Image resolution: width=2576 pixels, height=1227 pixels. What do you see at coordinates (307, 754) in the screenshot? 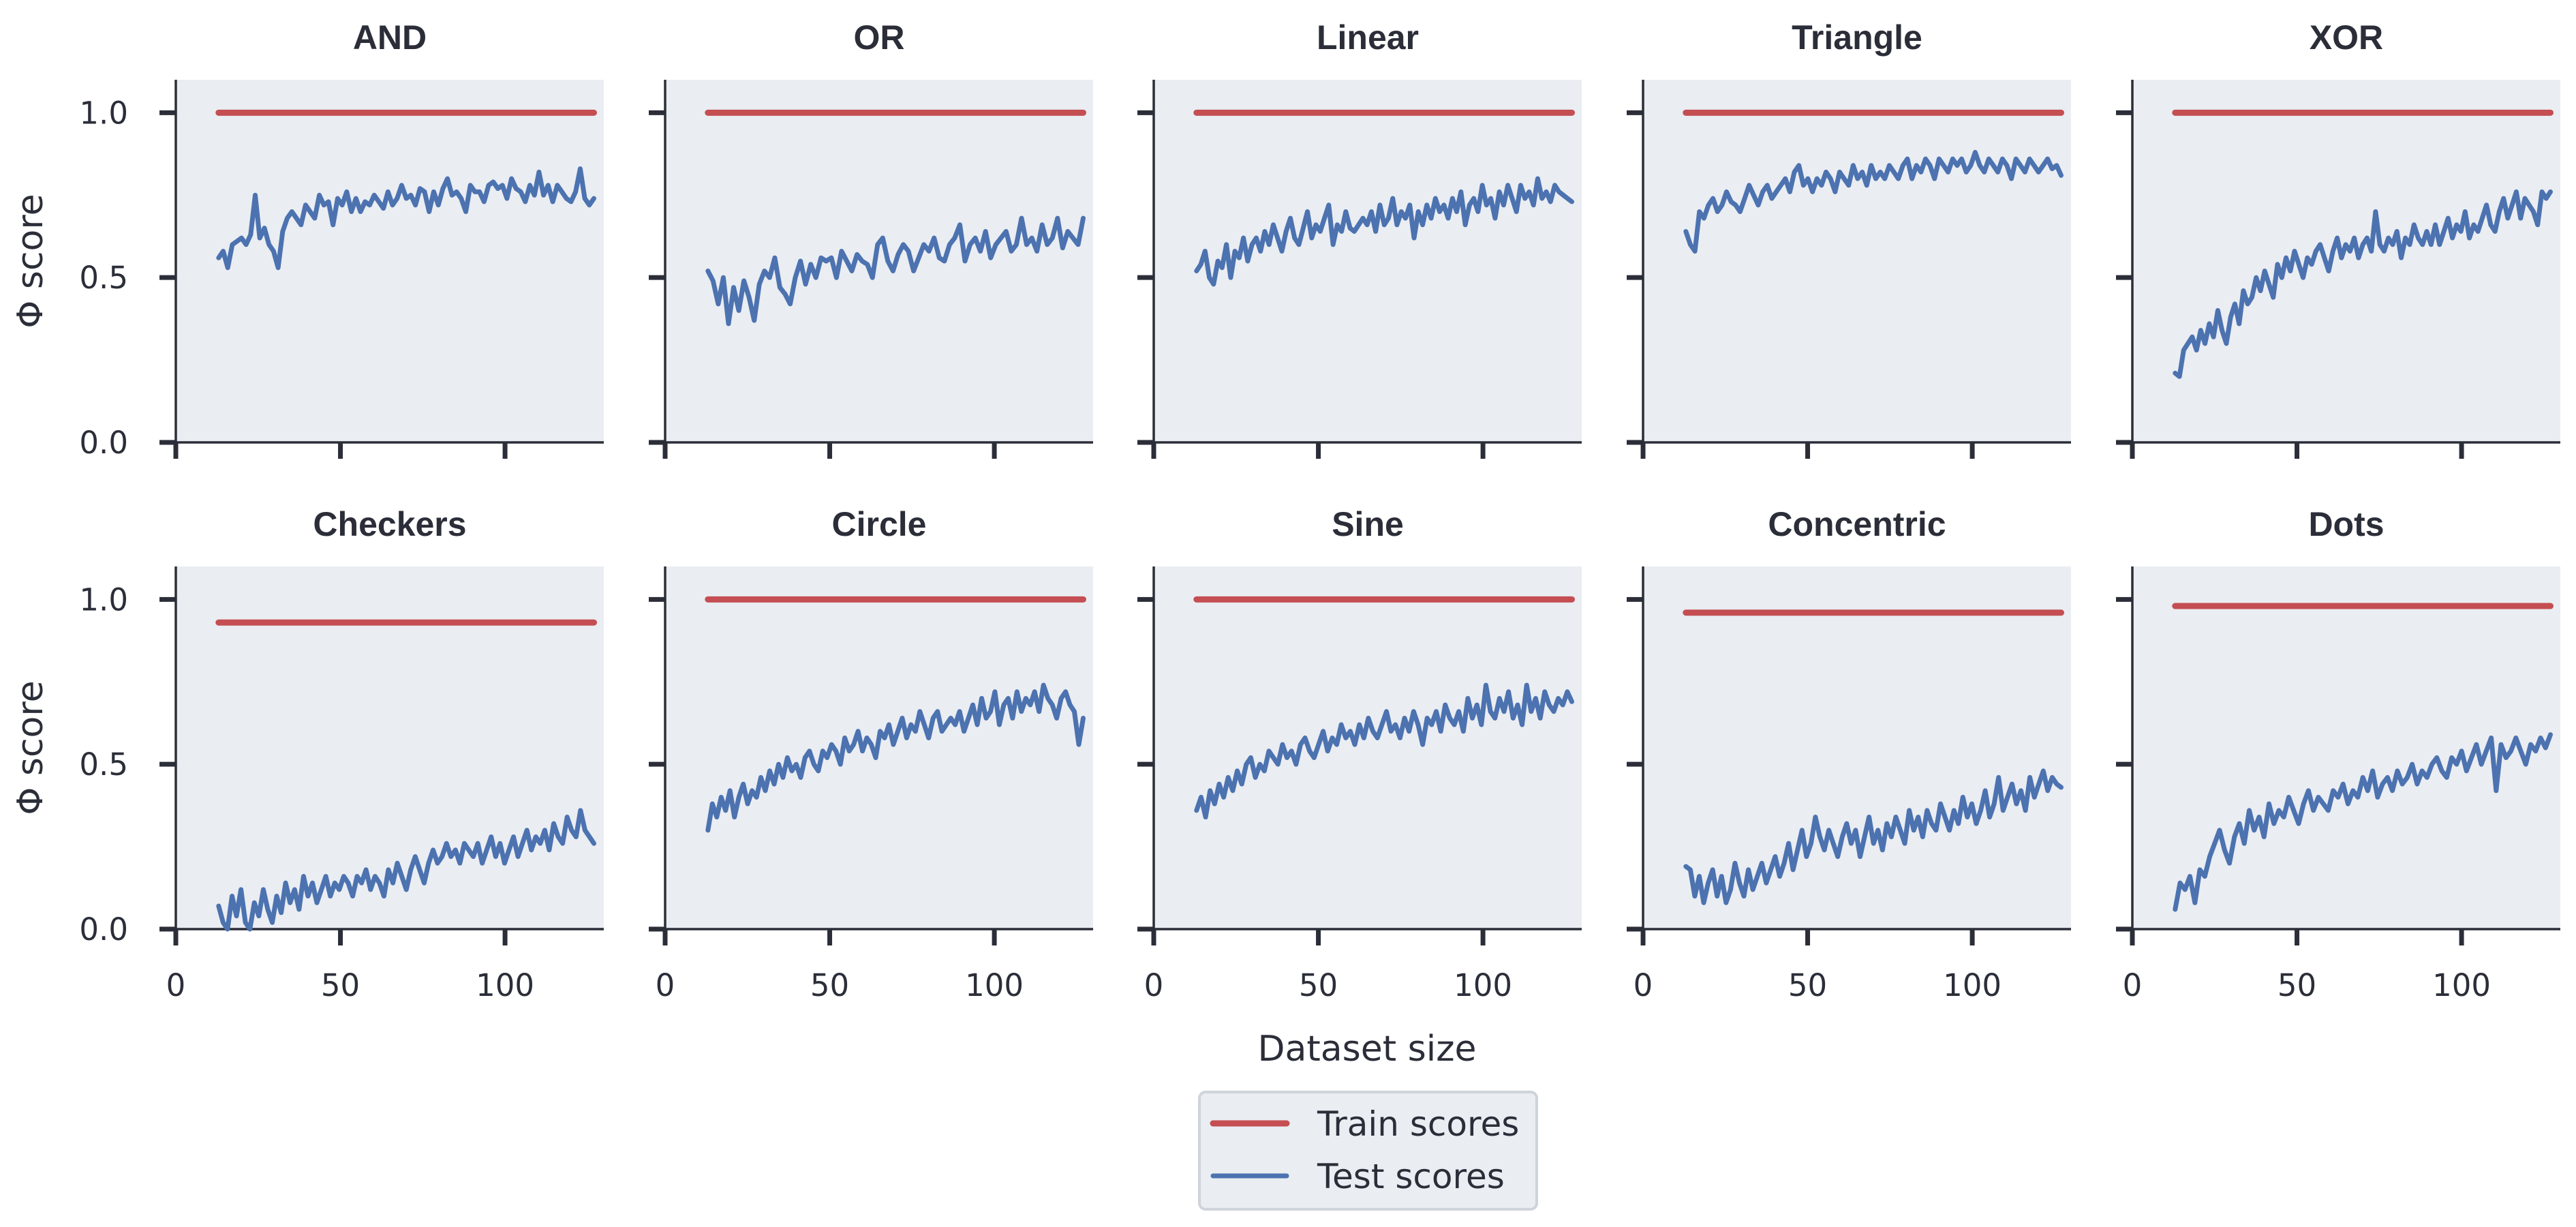
I see `panel-checkers: Checkers 0.0 0.5 1.0 0 50 100 Φ score` at bounding box center [307, 754].